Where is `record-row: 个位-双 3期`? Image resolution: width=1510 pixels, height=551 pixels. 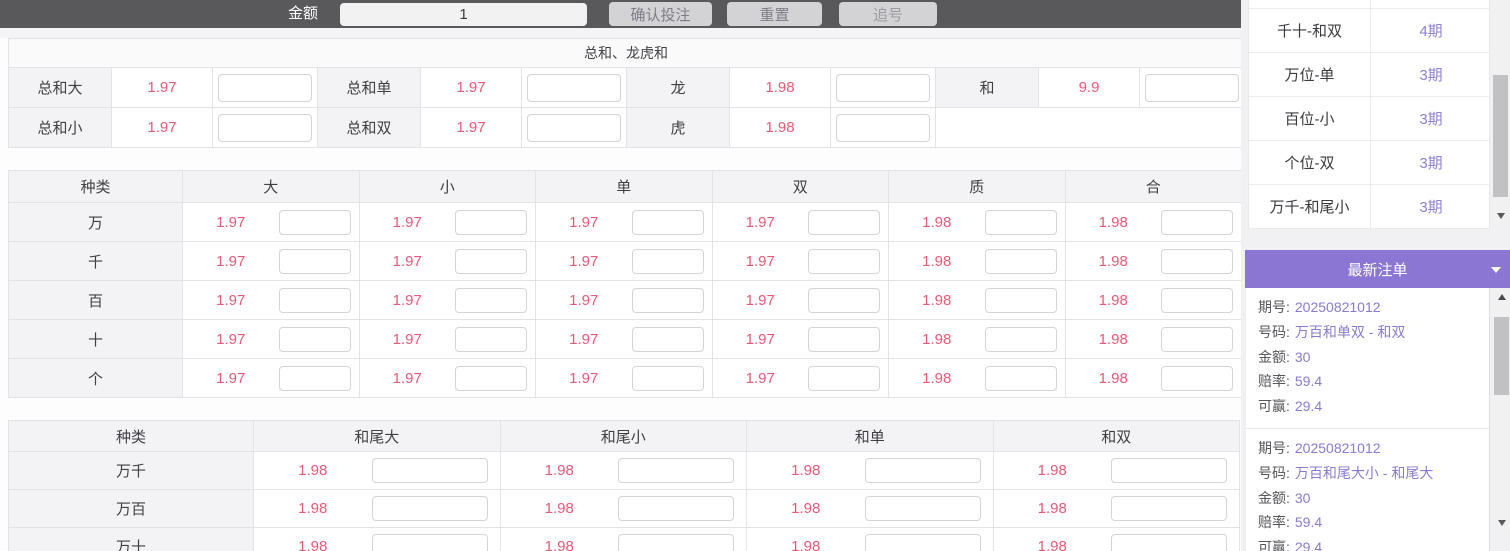 record-row: 个位-双 3期 is located at coordinates (1369, 163).